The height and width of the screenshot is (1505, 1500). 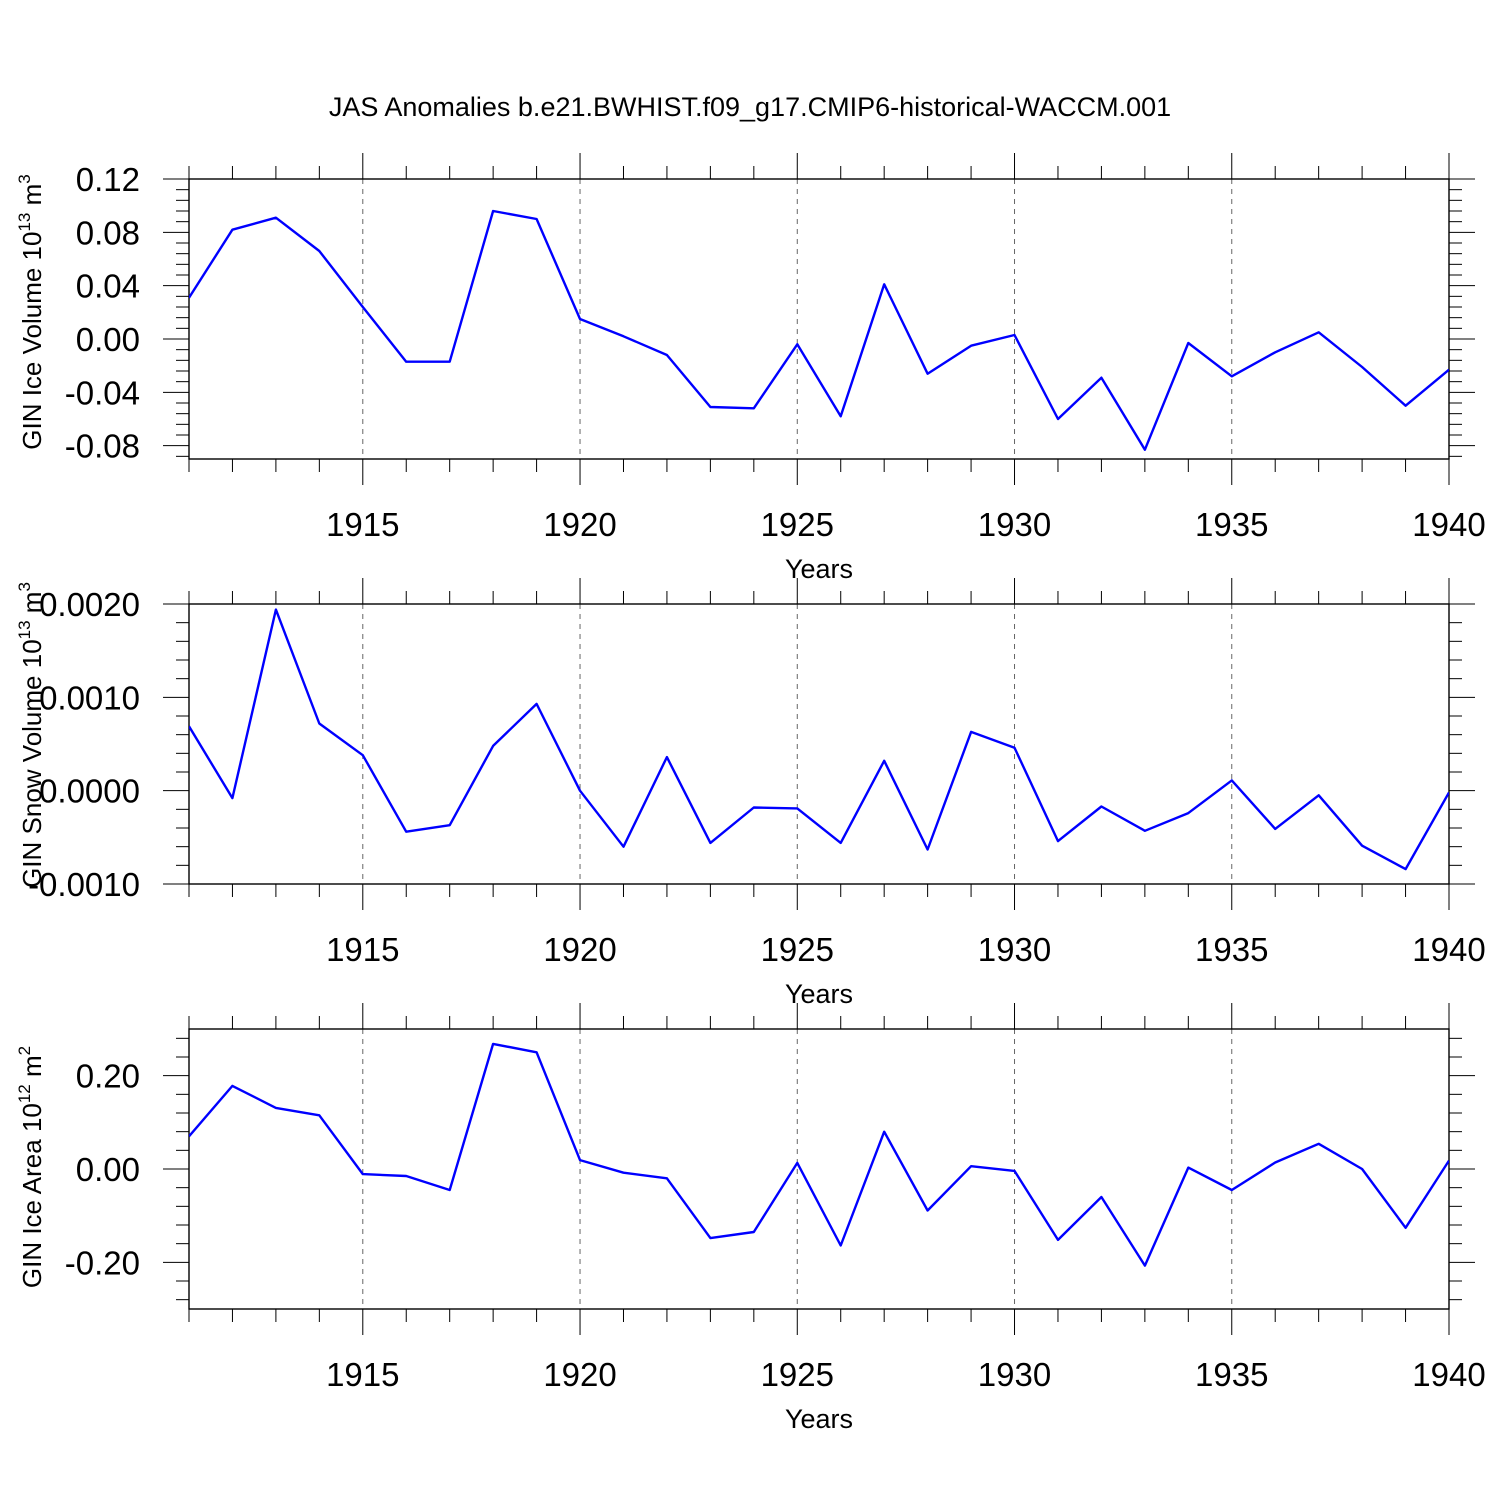 I want to click on y-axis-label: GIN Snow Volume 1013 m3, so click(x=31, y=735).